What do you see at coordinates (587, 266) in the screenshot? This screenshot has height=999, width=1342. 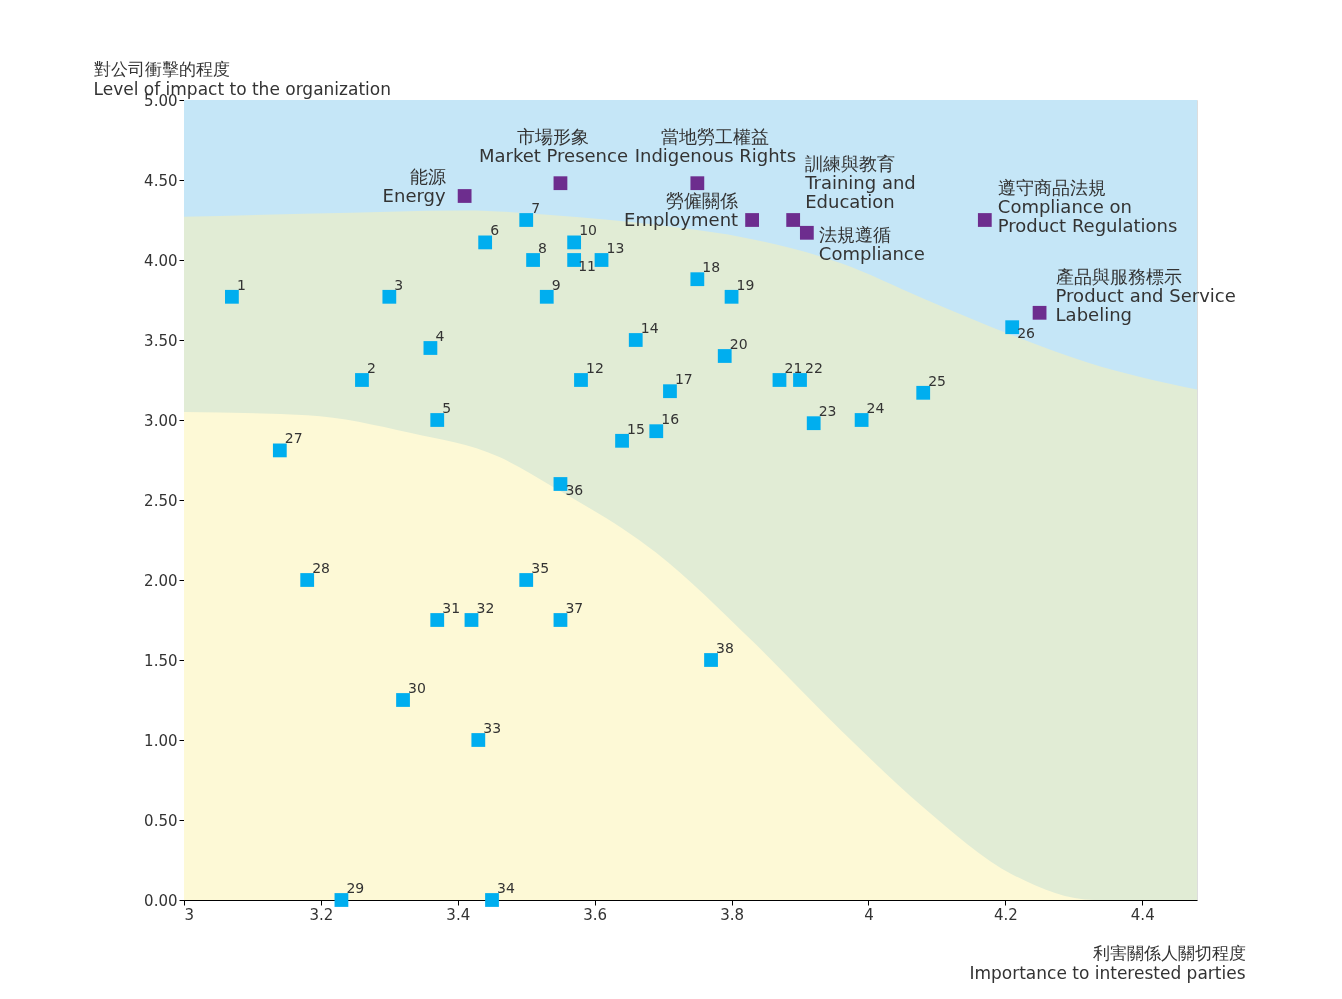 I see `annotation: 11` at bounding box center [587, 266].